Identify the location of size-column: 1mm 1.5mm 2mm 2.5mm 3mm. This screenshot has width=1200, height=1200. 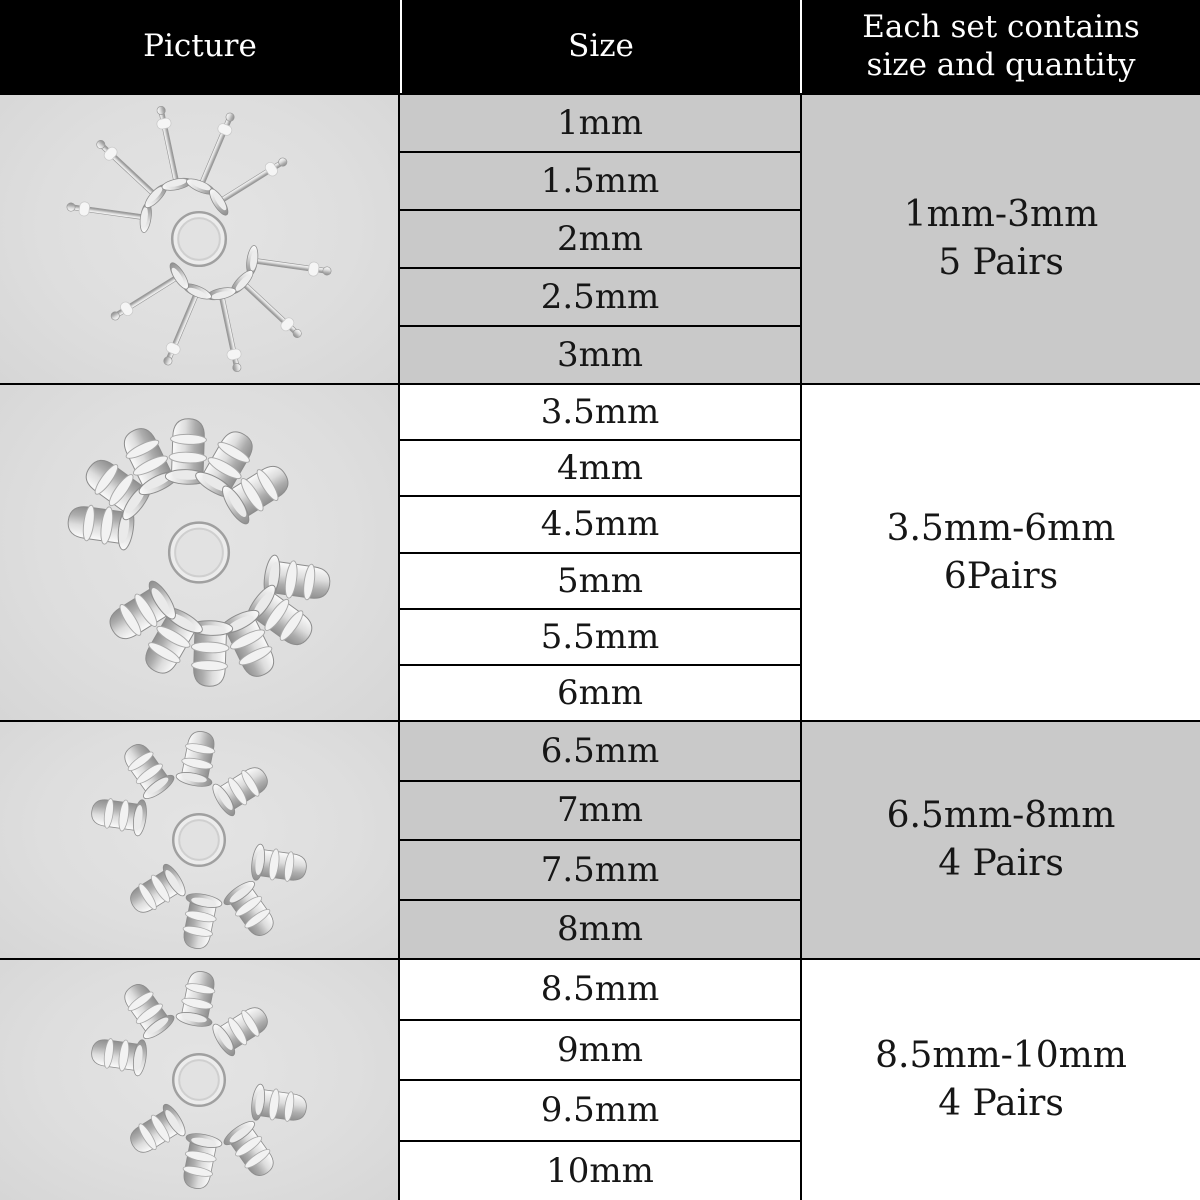
(600, 239).